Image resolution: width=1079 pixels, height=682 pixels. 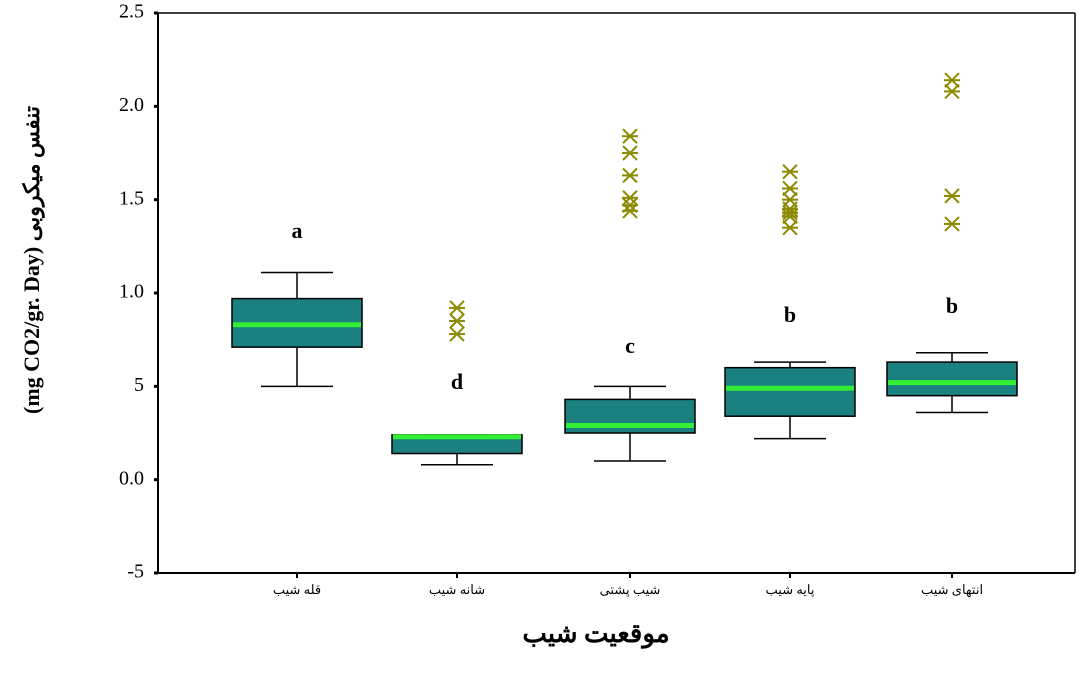 I want to click on x-axis-label: موقعیت شیب, so click(x=595, y=634).